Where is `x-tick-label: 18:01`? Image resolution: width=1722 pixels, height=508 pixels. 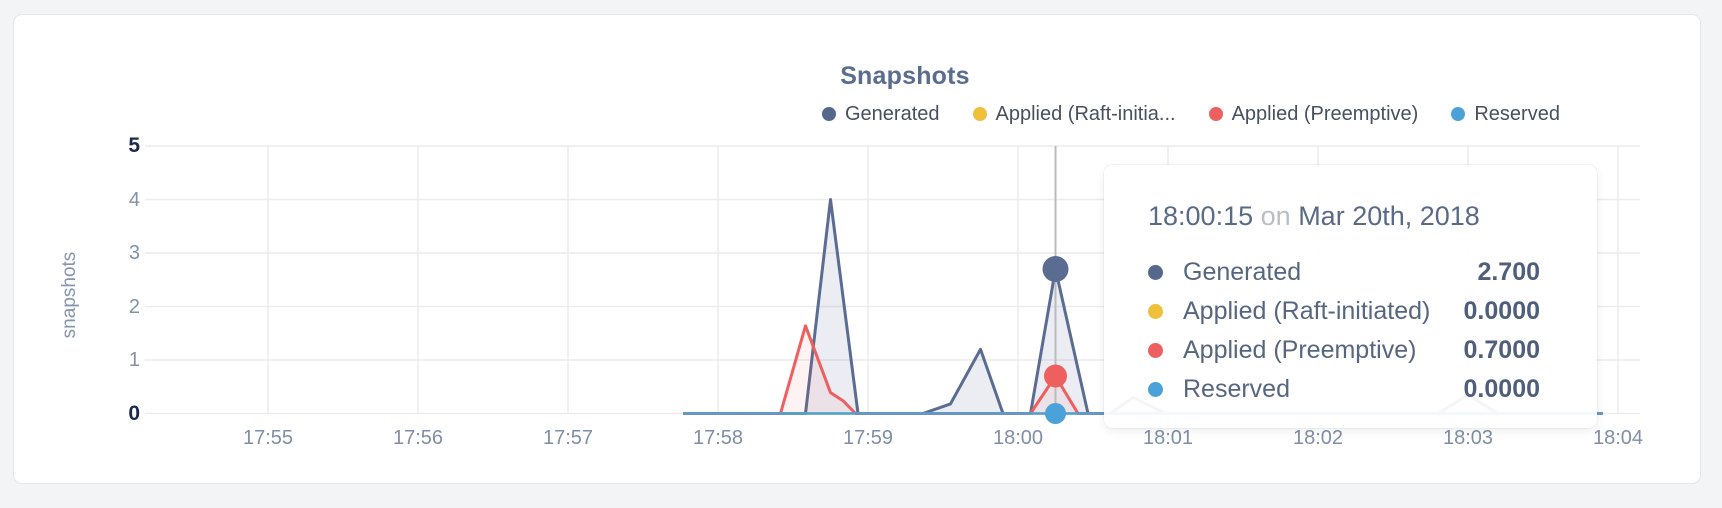 x-tick-label: 18:01 is located at coordinates (1168, 438).